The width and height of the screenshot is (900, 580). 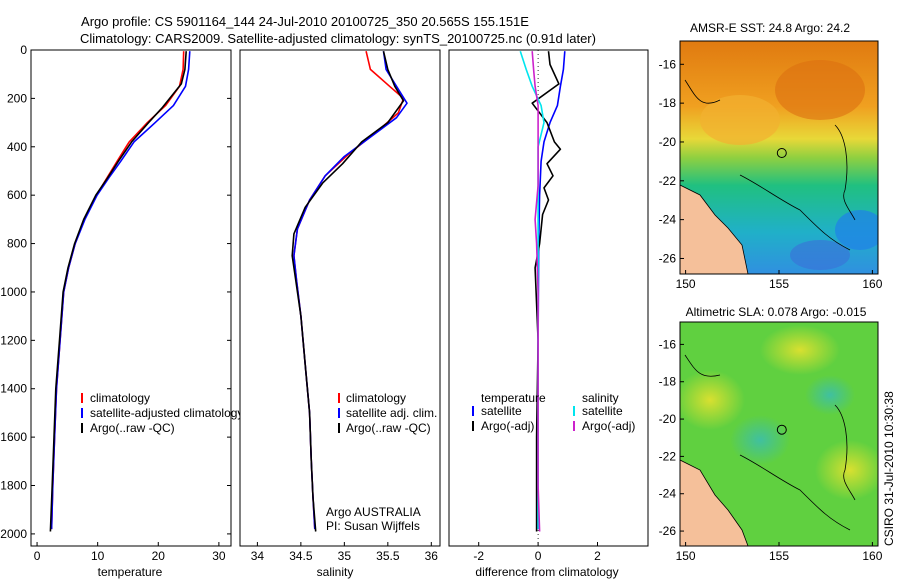 What do you see at coordinates (13, 292) in the screenshot?
I see `y-tick-label: 1000` at bounding box center [13, 292].